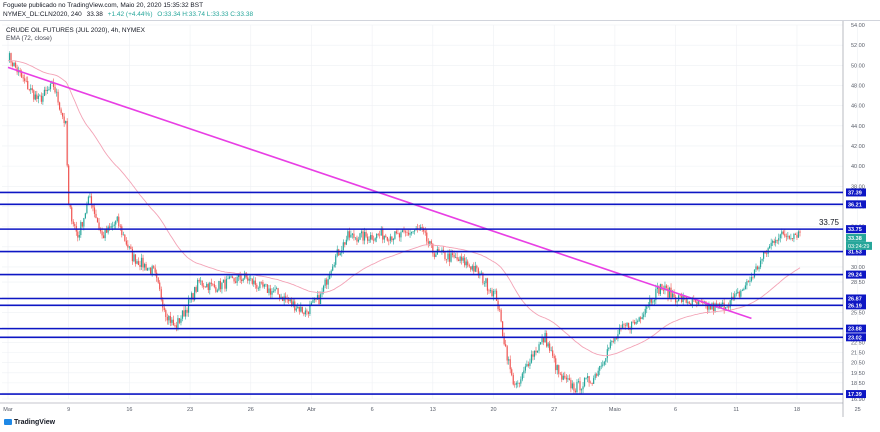  I want to click on countdown-tag-label: 03:24:29, so click(858, 247).